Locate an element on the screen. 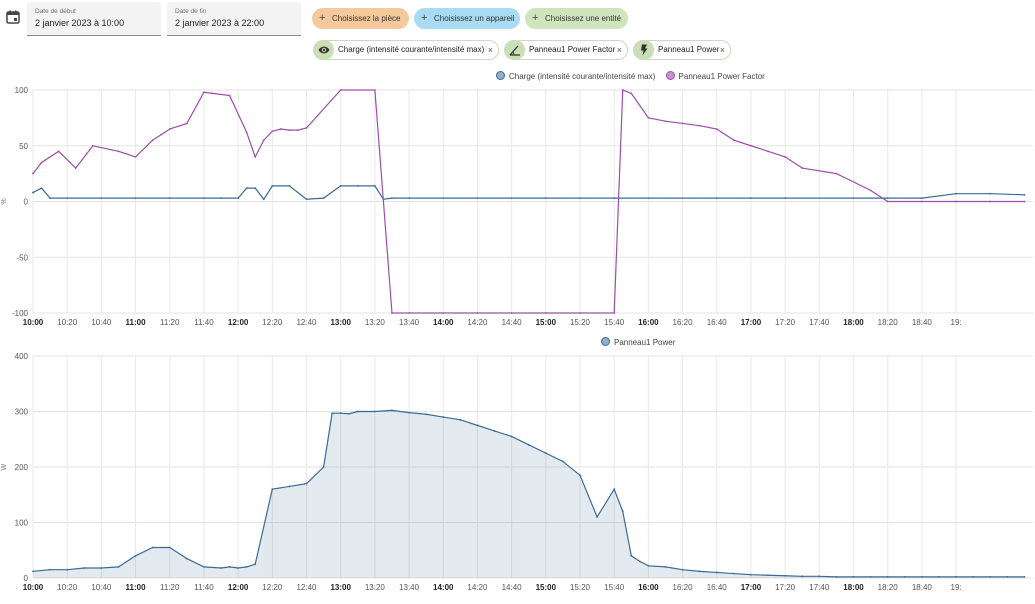 The height and width of the screenshot is (604, 1035). x-tick-label: 13:20 is located at coordinates (375, 587).